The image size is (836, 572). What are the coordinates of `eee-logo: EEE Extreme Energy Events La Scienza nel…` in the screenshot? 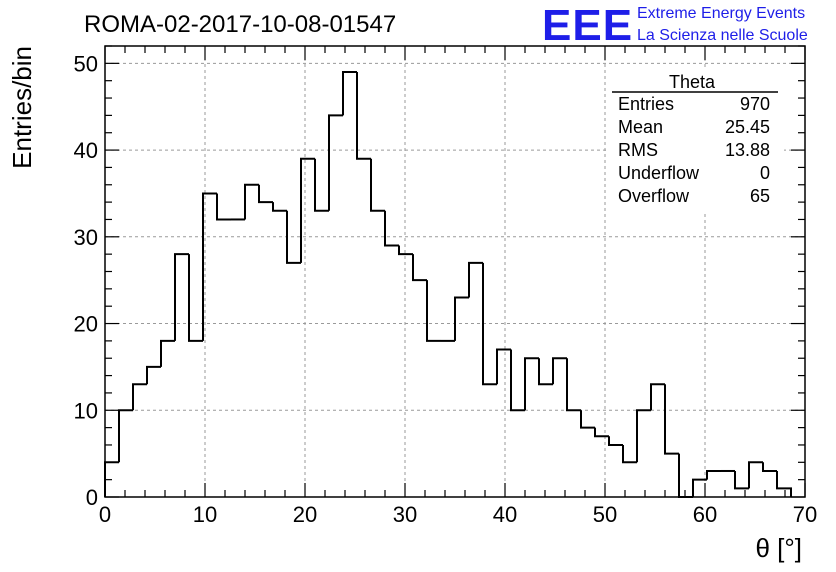 It's located at (675, 25).